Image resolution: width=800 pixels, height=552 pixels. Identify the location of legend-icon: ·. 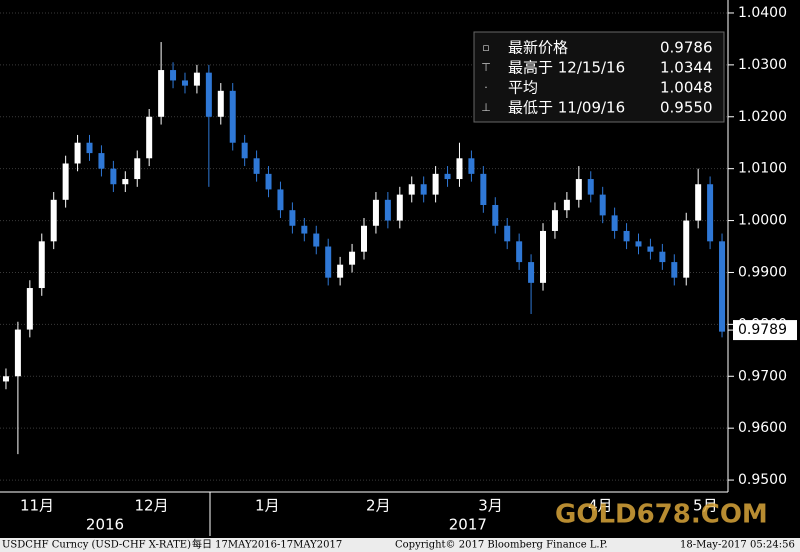
(486, 87).